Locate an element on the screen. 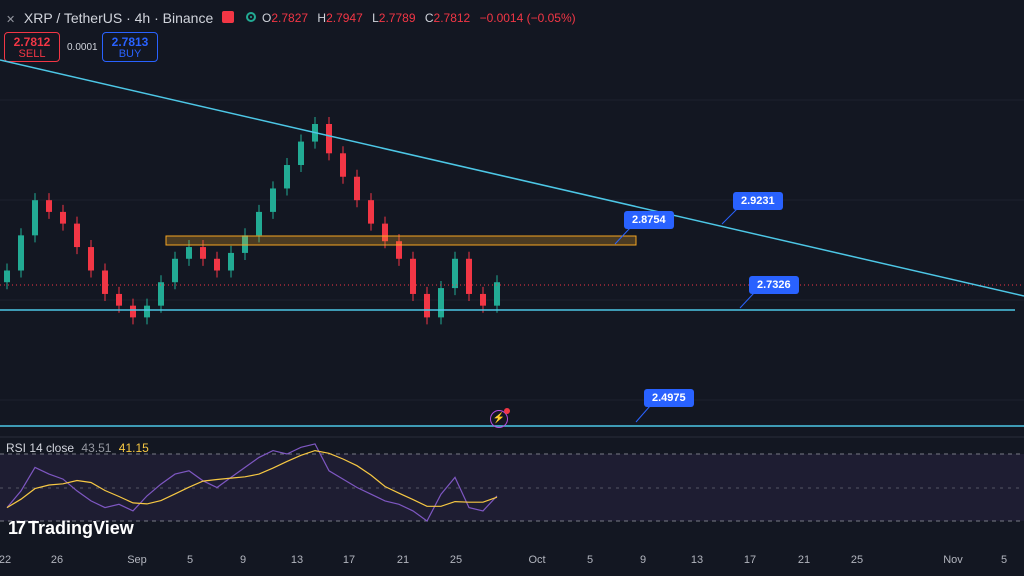 This screenshot has height=576, width=1024. top-resistance-callout-text: 2.9231 is located at coordinates (758, 201).